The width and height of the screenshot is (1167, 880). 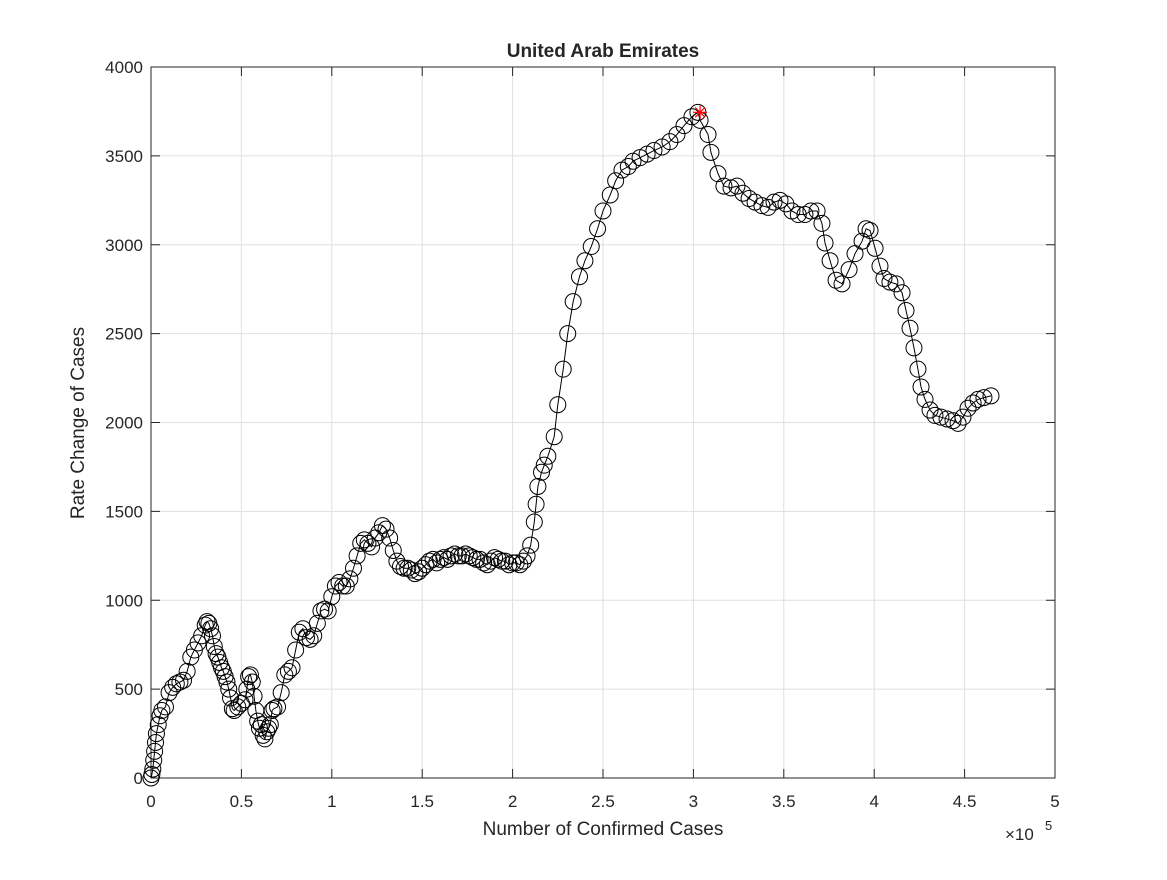 What do you see at coordinates (150, 801) in the screenshot?
I see `x-tick-label: 0` at bounding box center [150, 801].